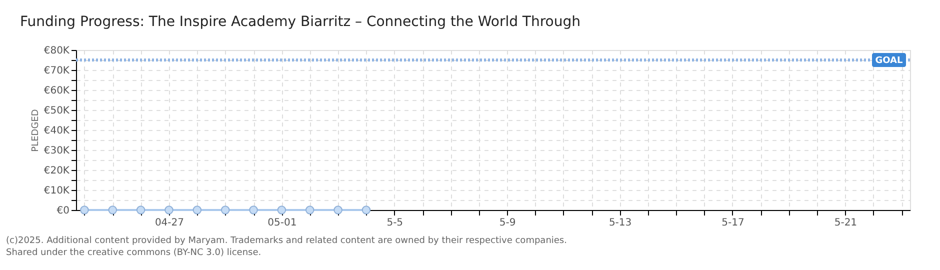  What do you see at coordinates (507, 223) in the screenshot?
I see `x-tick-label: 5-9` at bounding box center [507, 223].